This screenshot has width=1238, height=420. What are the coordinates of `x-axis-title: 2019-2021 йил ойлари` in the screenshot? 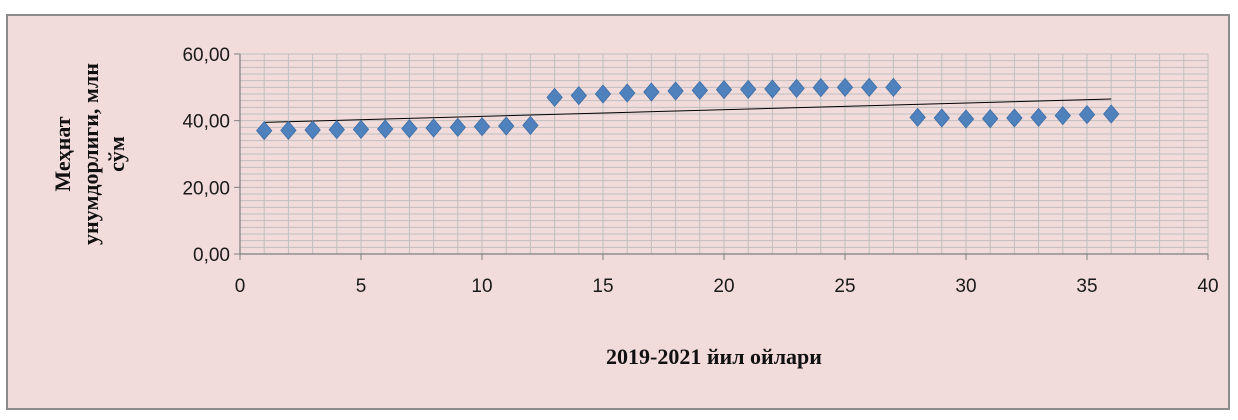 It's located at (714, 356).